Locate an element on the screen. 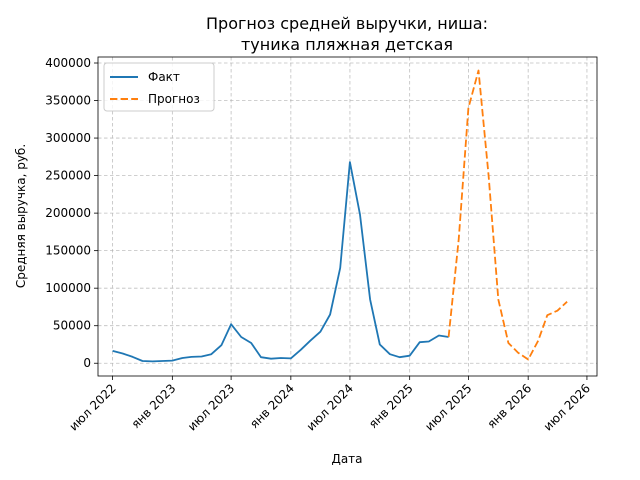 Image resolution: width=640 pixels, height=480 pixels. x-tick-label: янв 2024 is located at coordinates (272, 406).